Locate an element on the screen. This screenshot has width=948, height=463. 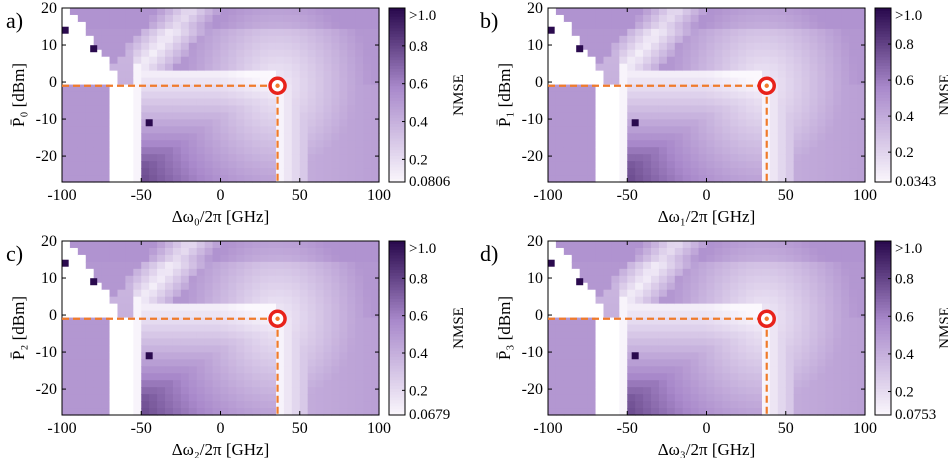
y-tick-label: -10 is located at coordinates (46, 119).